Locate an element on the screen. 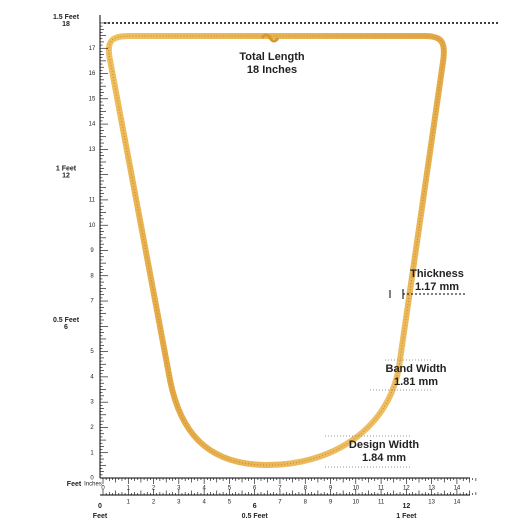 This screenshot has width=526, height=526. thickness-value: 1.17 mm is located at coordinates (437, 287).